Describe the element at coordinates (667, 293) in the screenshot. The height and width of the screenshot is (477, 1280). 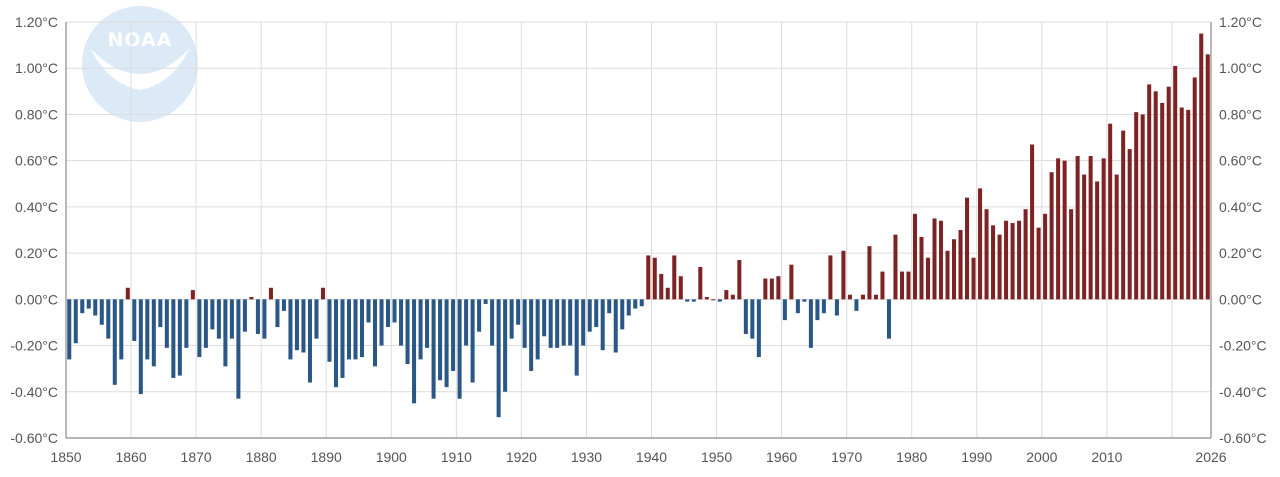
I see `bar-1942` at that location.